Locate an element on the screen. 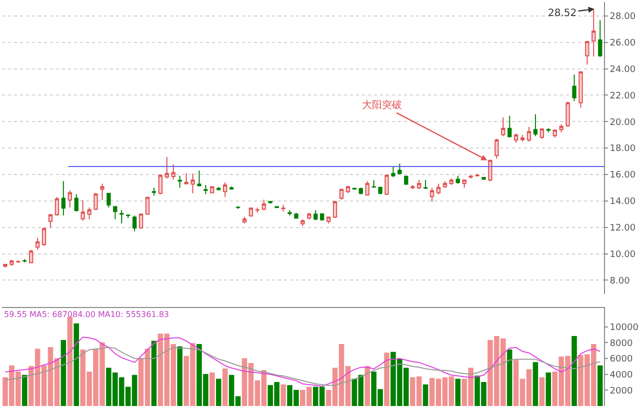  y-tick-label: 28.00 is located at coordinates (623, 17).